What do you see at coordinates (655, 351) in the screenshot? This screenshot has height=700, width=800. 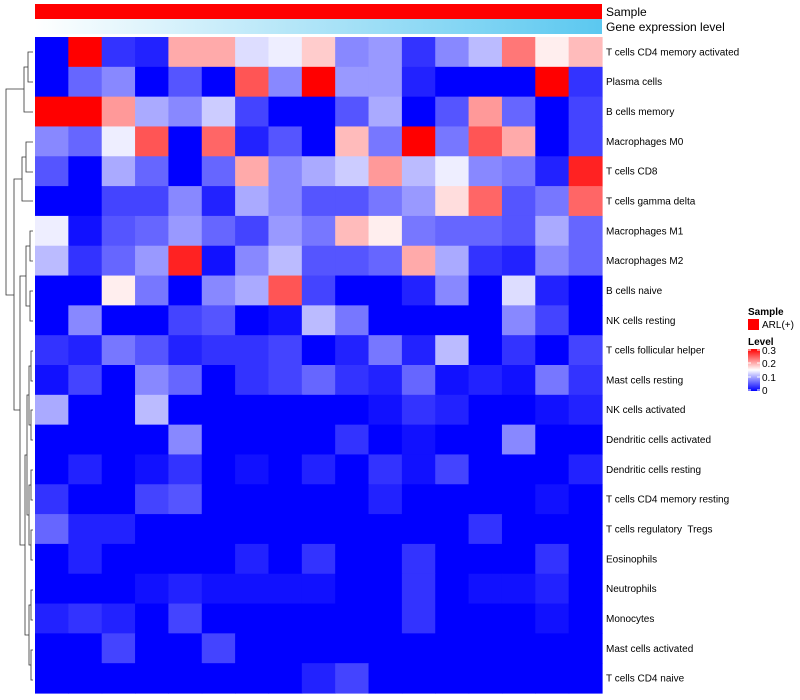 I see `row-label: T cells follicular helper` at bounding box center [655, 351].